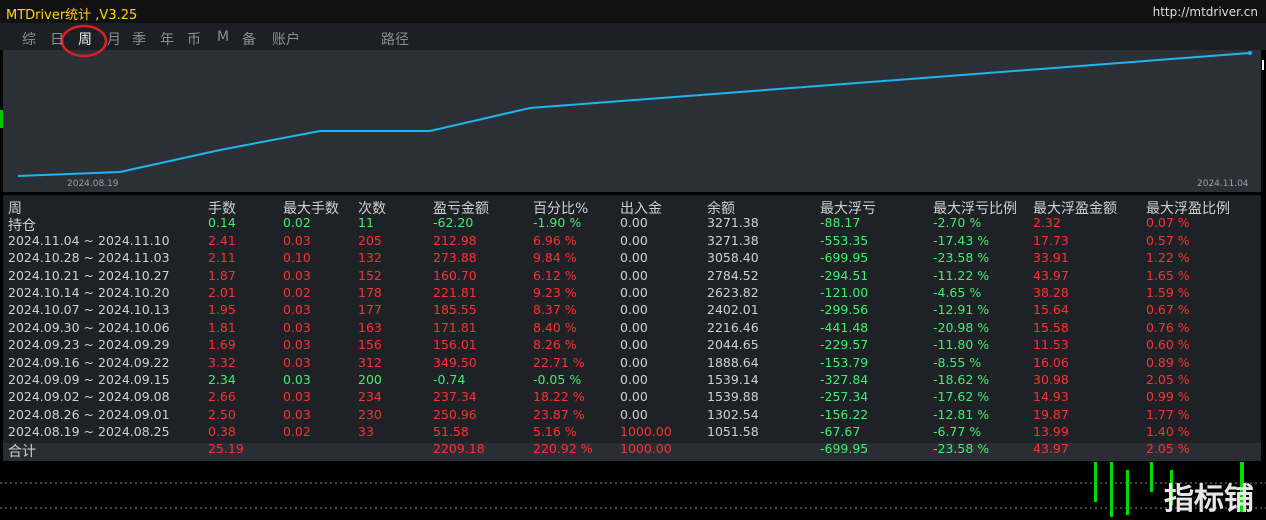 This screenshot has width=1266, height=520. I want to click on cell: -8.55 %, so click(957, 362).